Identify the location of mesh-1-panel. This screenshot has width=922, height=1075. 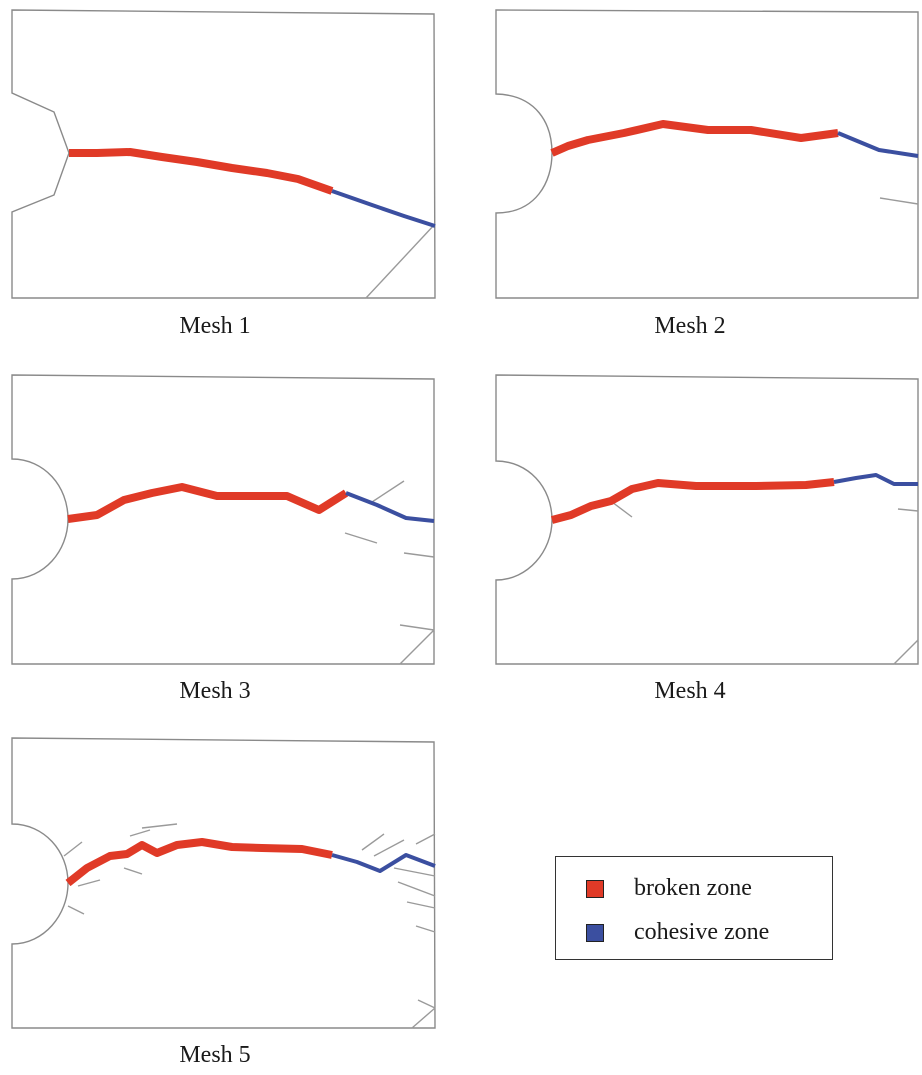
(224, 154).